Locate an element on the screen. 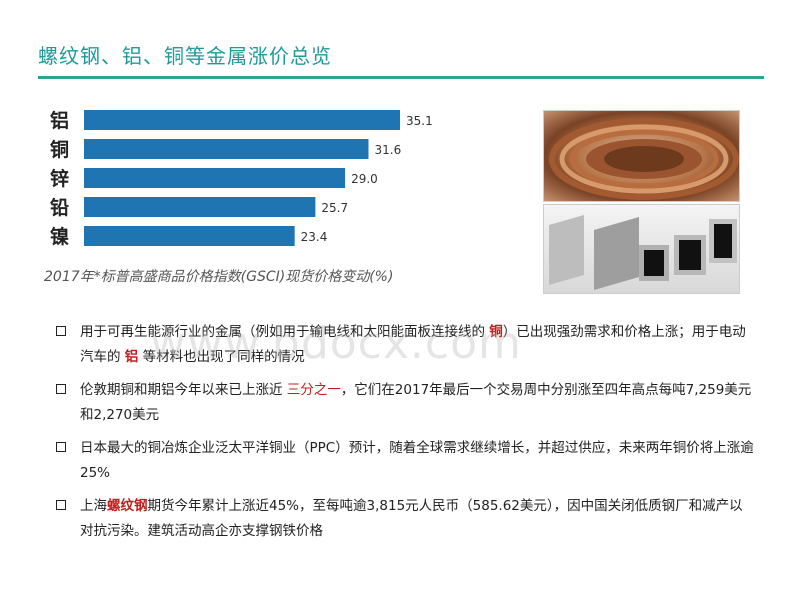  data-label: 35.1 is located at coordinates (419, 121).